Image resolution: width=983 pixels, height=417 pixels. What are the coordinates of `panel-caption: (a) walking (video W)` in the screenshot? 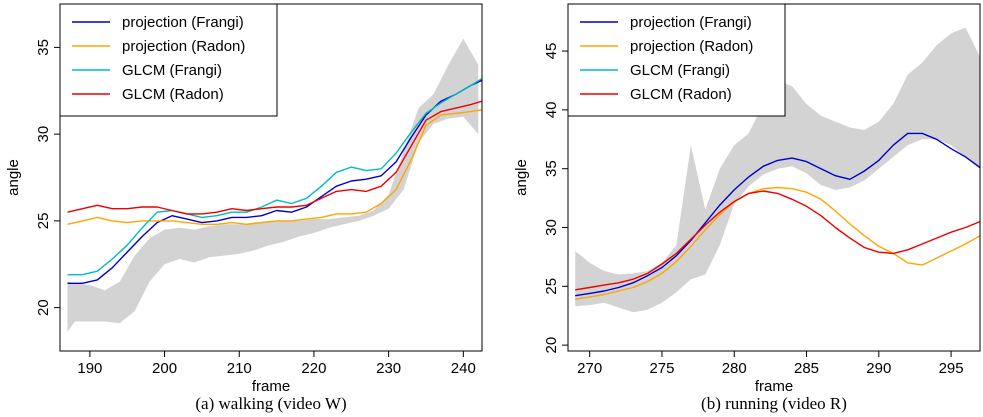 It's located at (270, 403).